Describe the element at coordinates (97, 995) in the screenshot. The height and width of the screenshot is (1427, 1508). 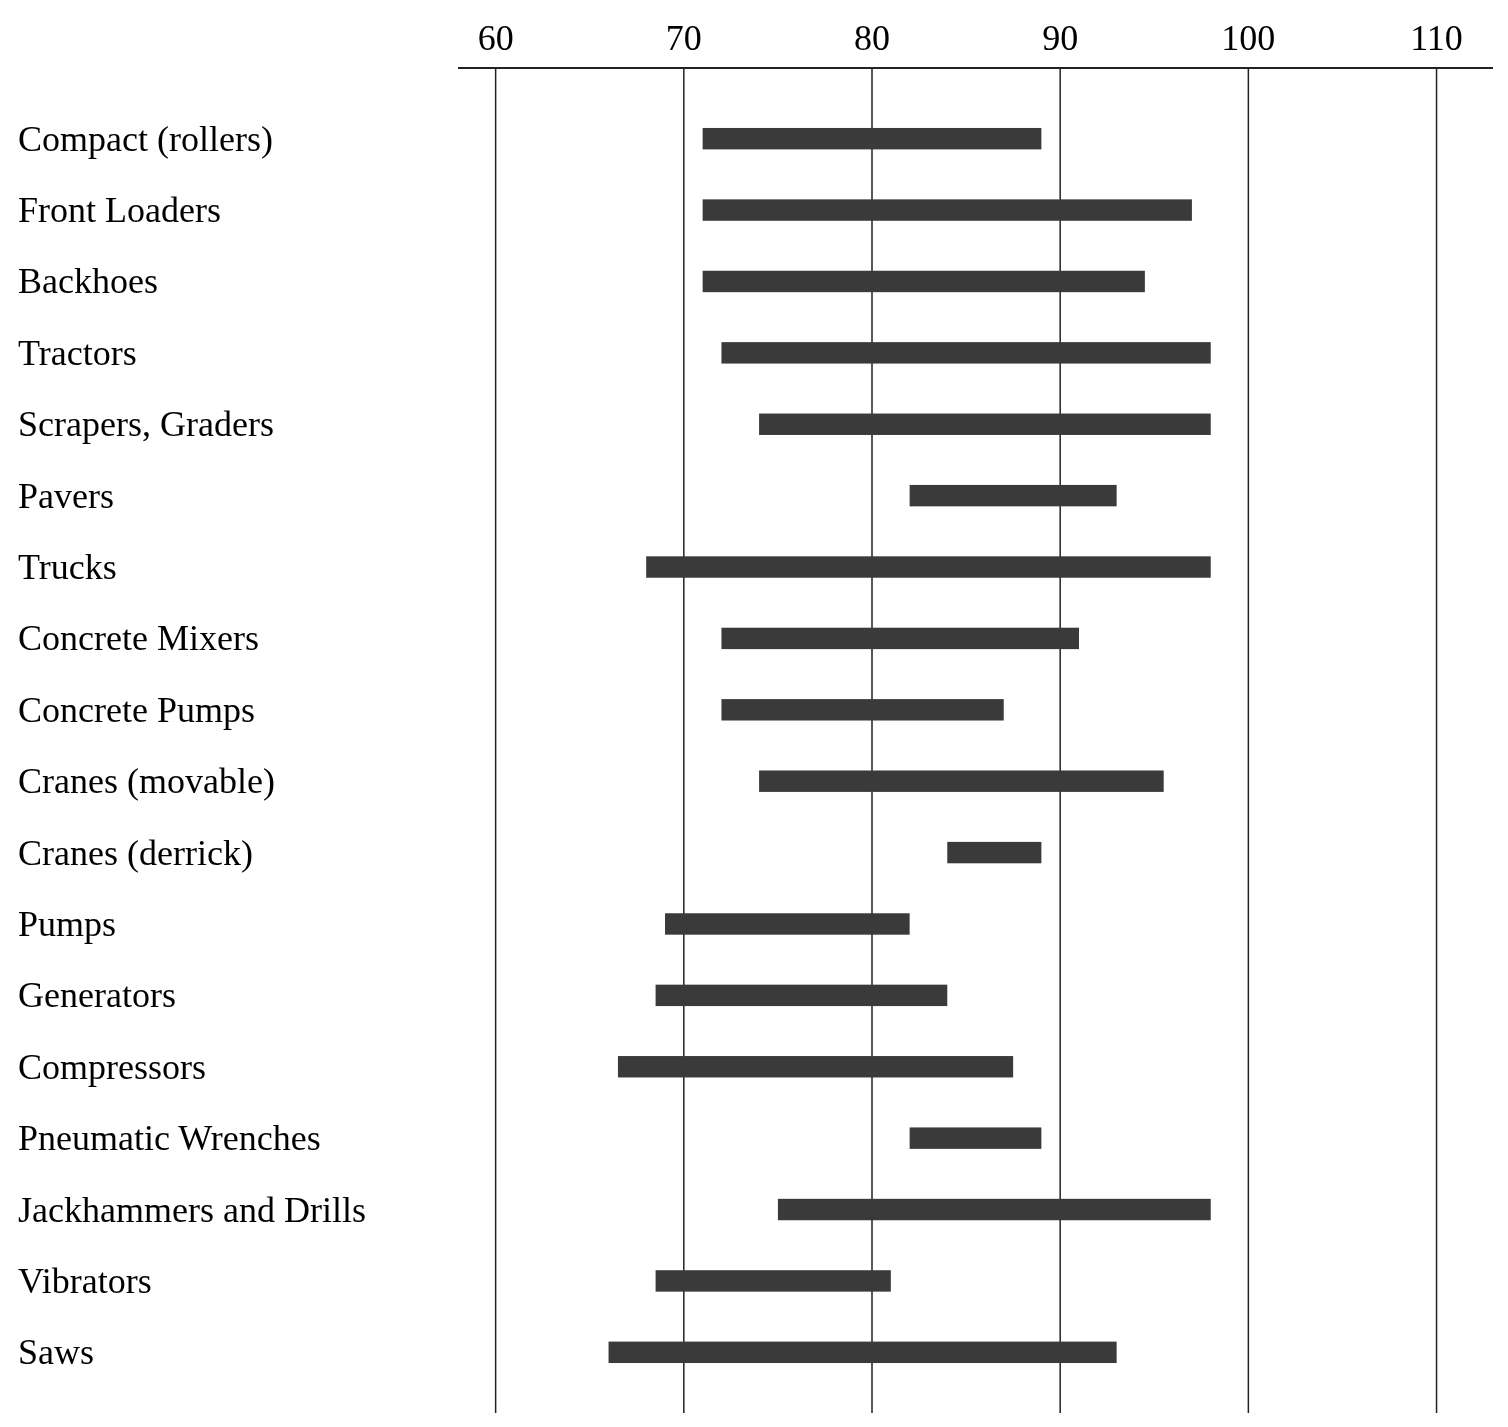
I see `y-tick-label: Generators` at that location.